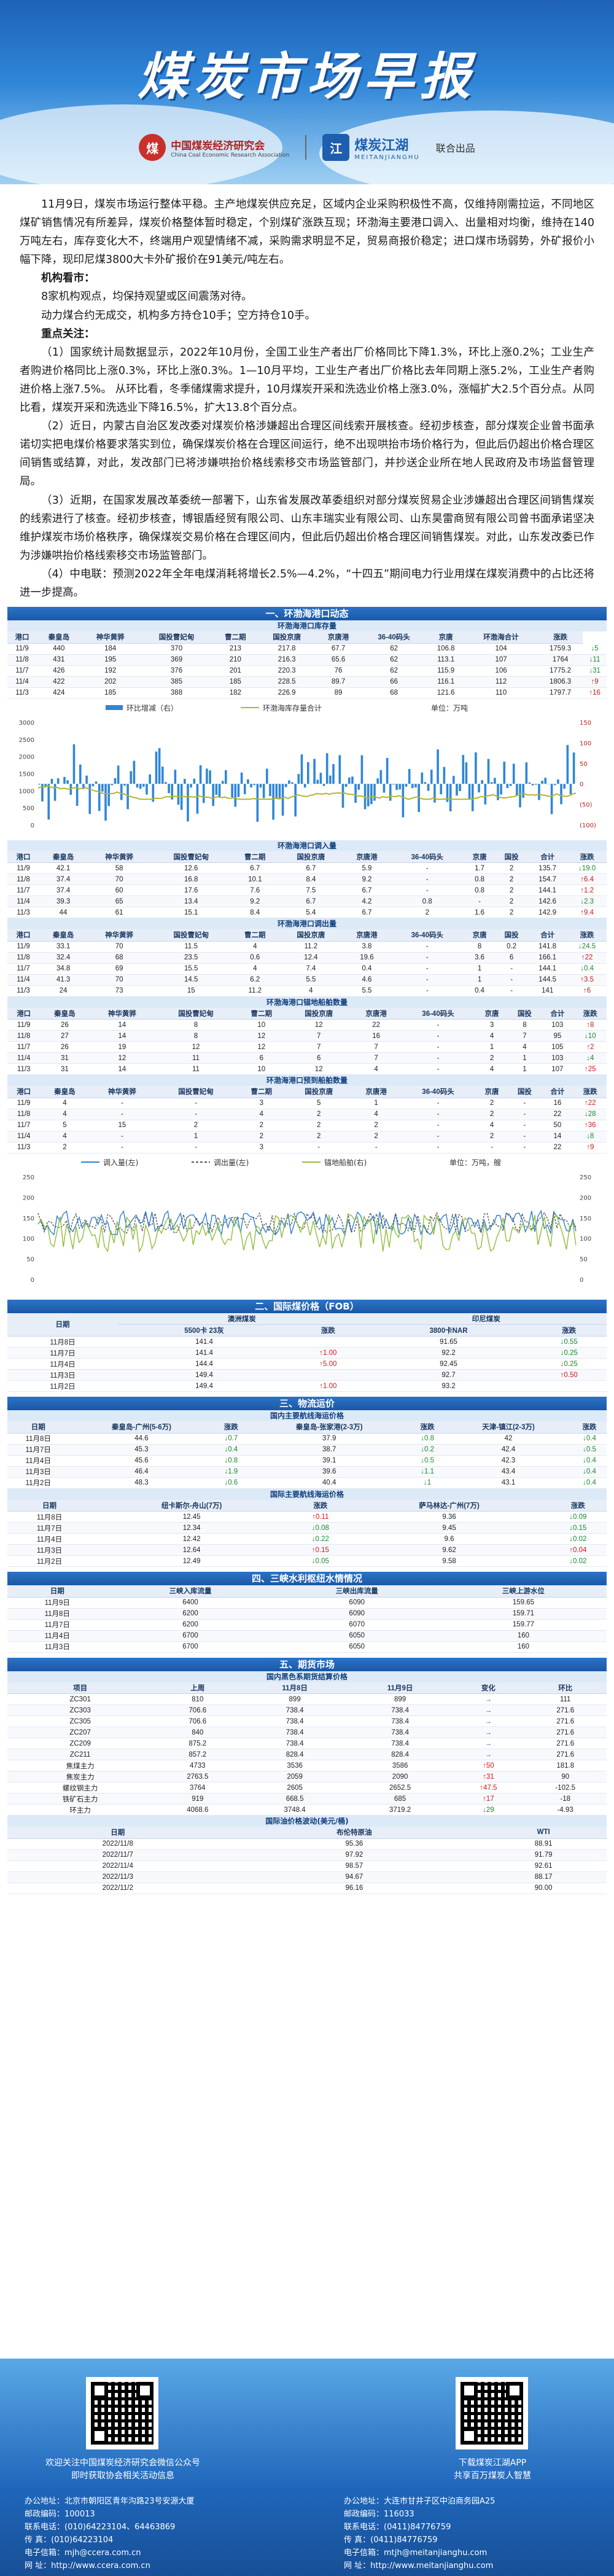 The width and height of the screenshot is (614, 2576). What do you see at coordinates (196, 1013) in the screenshot?
I see `col-header: 国投曹妃甸` at bounding box center [196, 1013].